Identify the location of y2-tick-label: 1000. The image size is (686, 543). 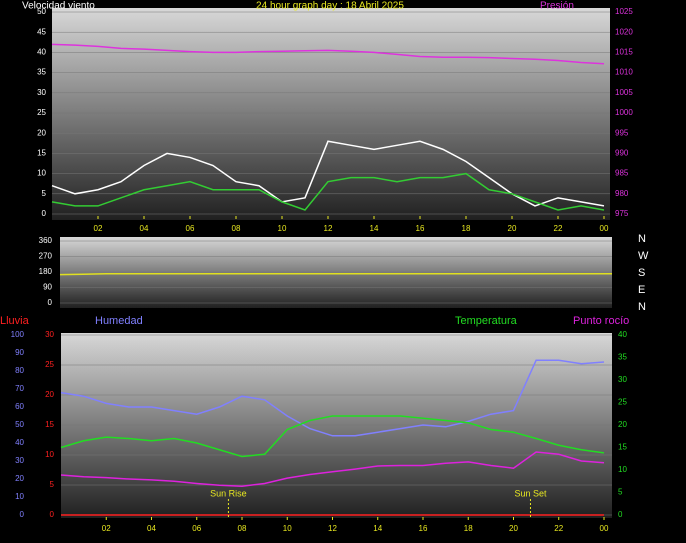
(624, 112).